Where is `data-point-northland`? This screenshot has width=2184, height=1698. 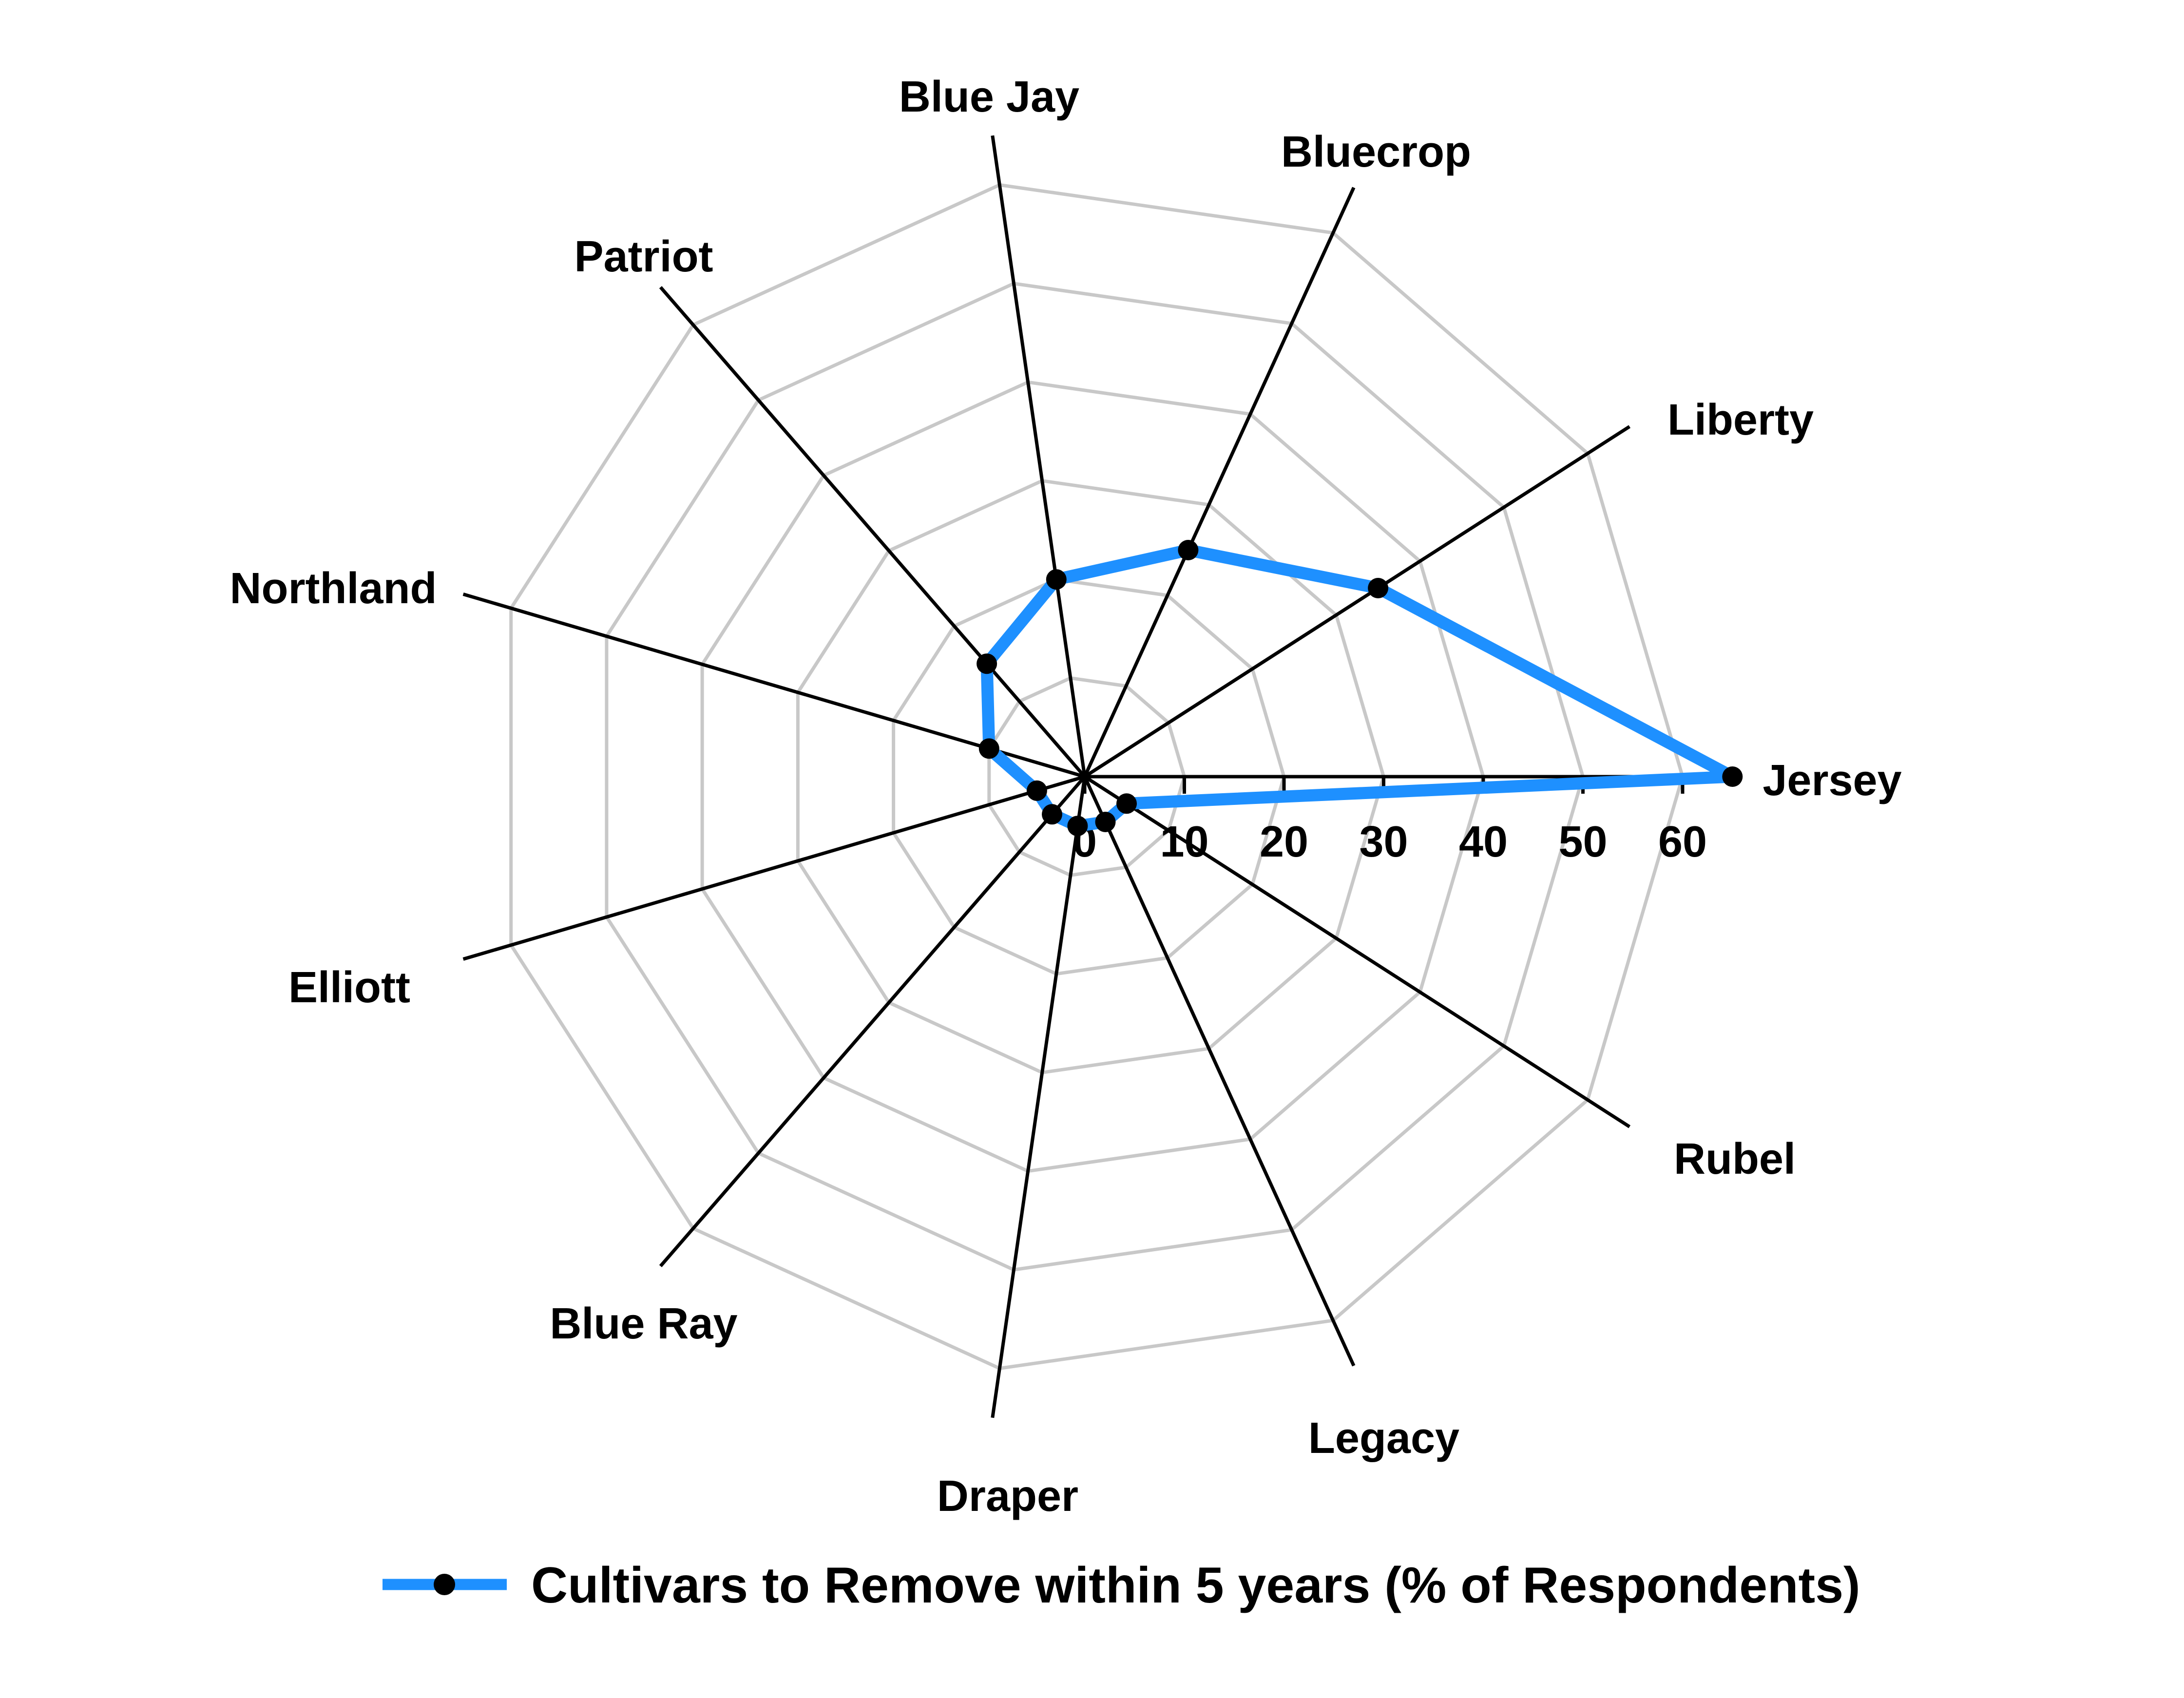 data-point-northland is located at coordinates (988, 748).